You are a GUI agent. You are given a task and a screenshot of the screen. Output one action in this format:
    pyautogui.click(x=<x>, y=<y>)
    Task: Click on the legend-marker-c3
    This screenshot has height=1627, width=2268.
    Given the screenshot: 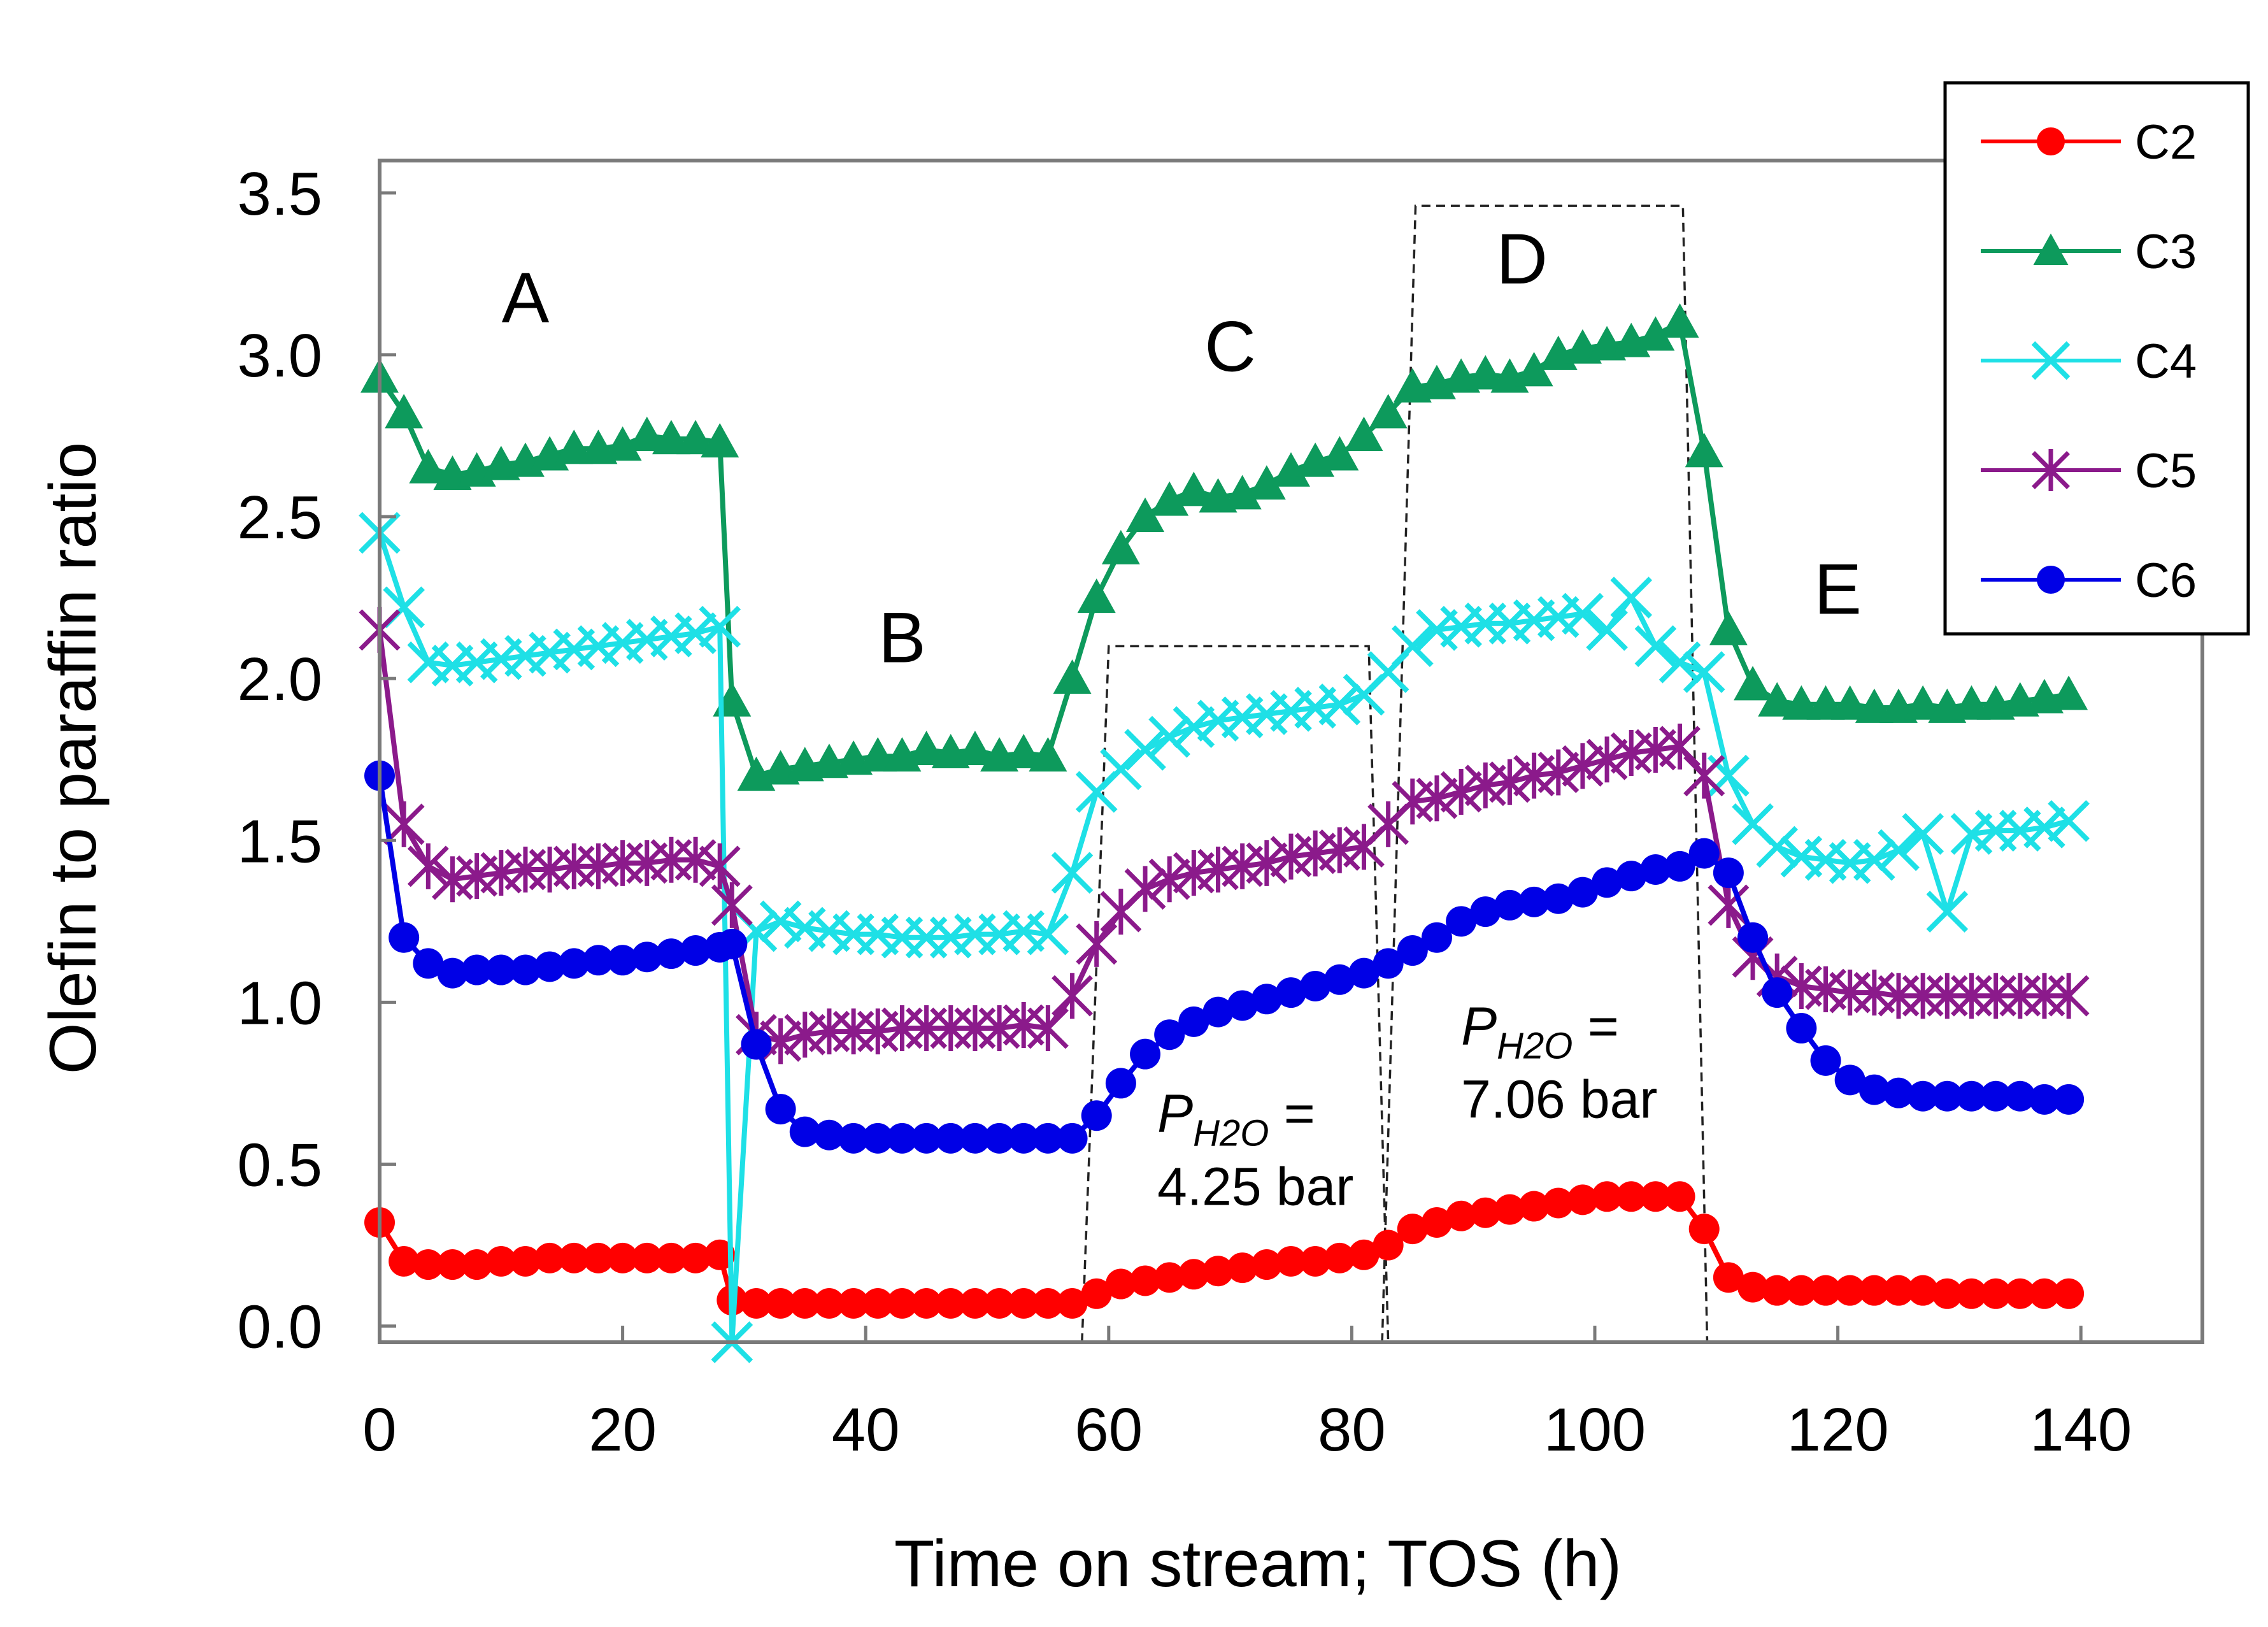 What is the action you would take?
    pyautogui.click(x=2051, y=249)
    